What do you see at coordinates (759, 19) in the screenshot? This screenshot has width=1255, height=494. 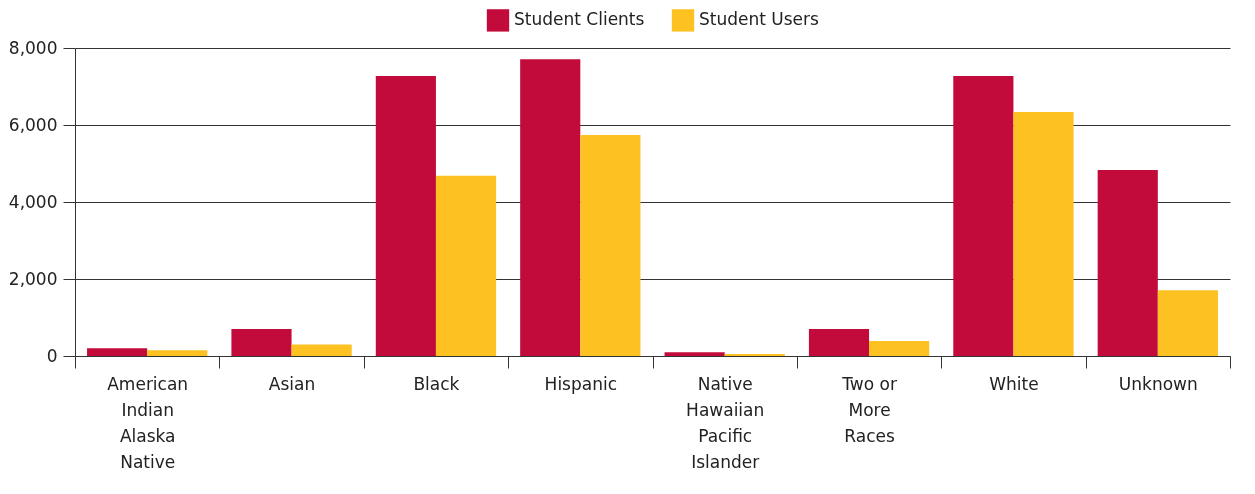 I see `legend-label: Student Users` at bounding box center [759, 19].